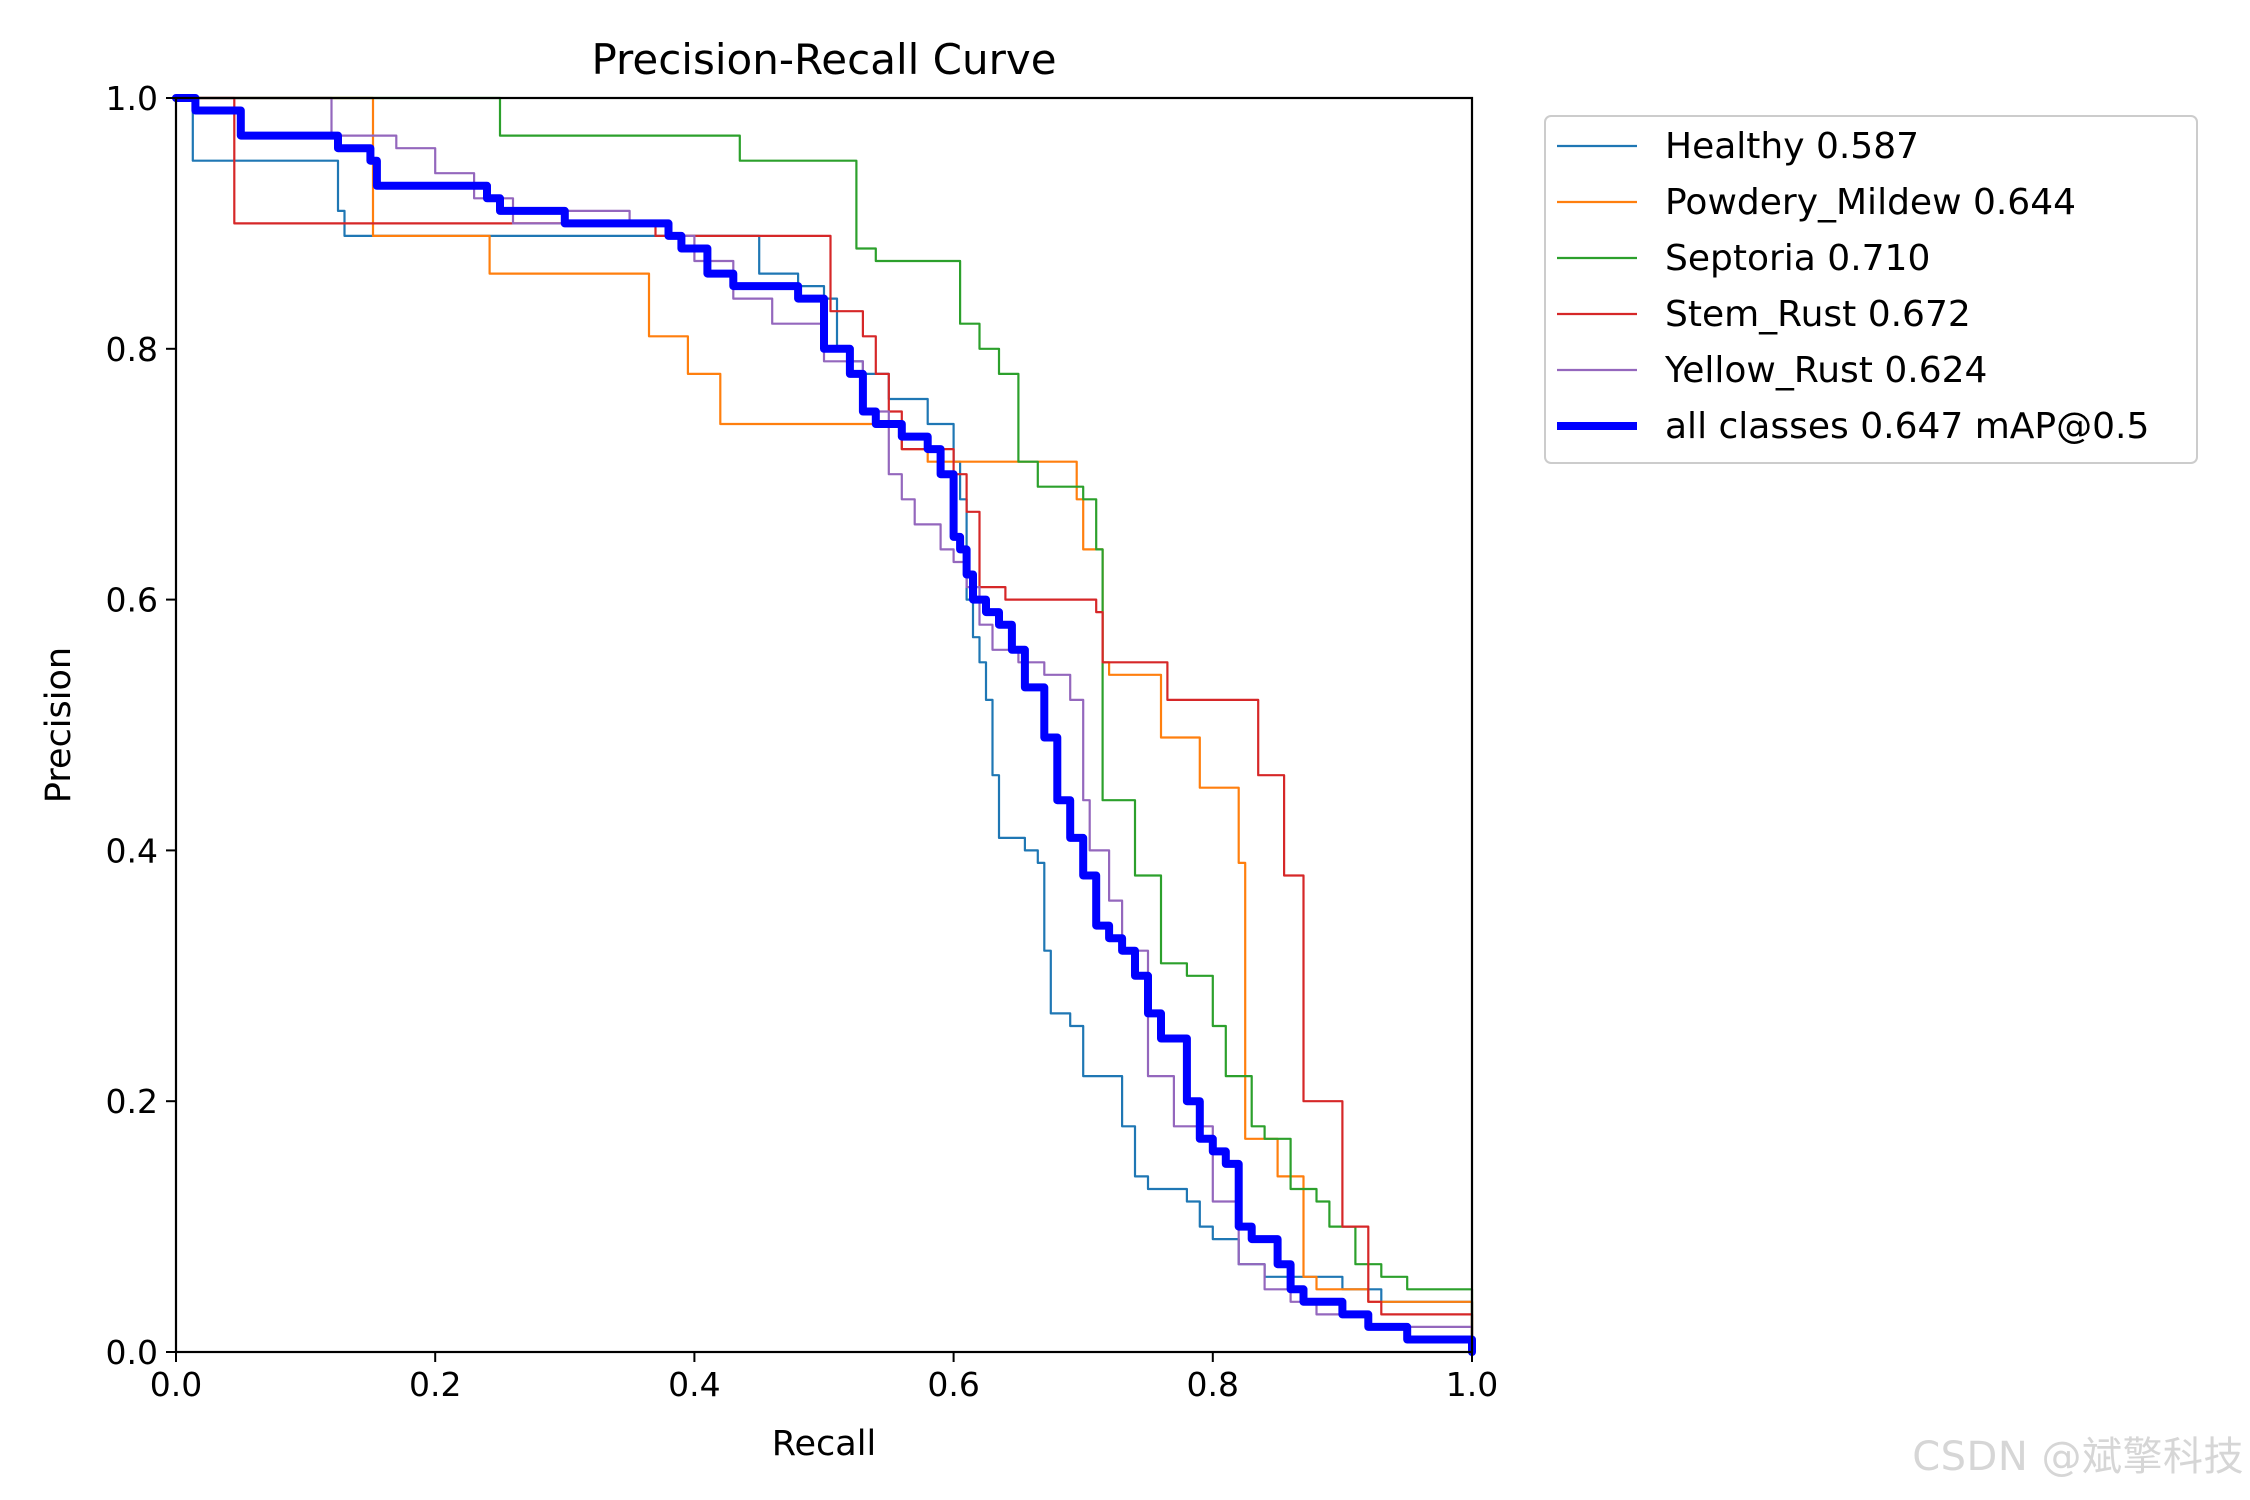  I want to click on legend-box, so click(1871, 289).